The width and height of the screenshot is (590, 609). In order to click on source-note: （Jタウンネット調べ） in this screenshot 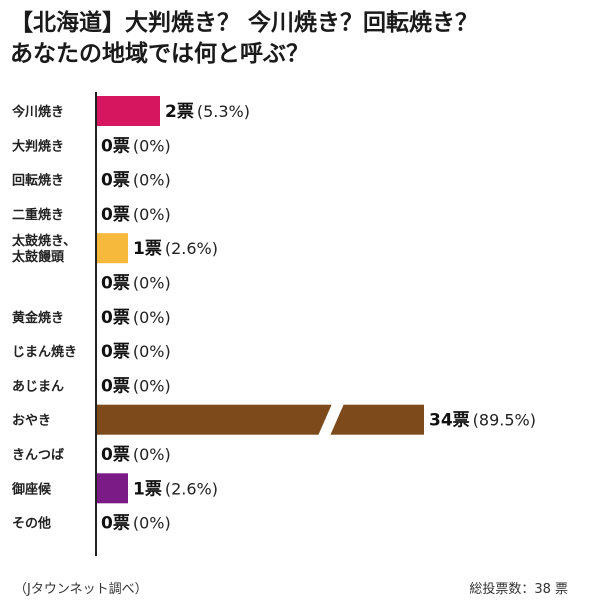, I will do `click(81, 589)`.